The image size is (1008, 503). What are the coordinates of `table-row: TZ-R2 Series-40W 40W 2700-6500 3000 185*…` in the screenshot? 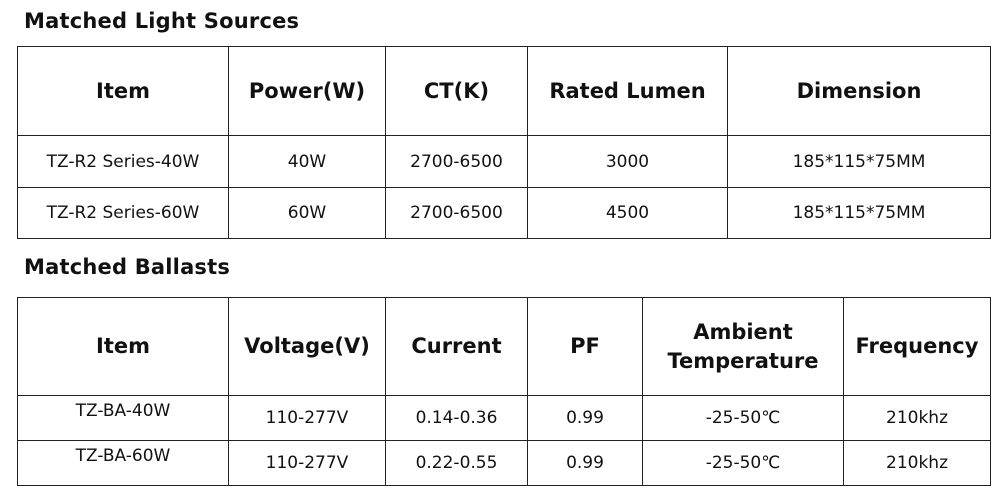 It's located at (504, 161).